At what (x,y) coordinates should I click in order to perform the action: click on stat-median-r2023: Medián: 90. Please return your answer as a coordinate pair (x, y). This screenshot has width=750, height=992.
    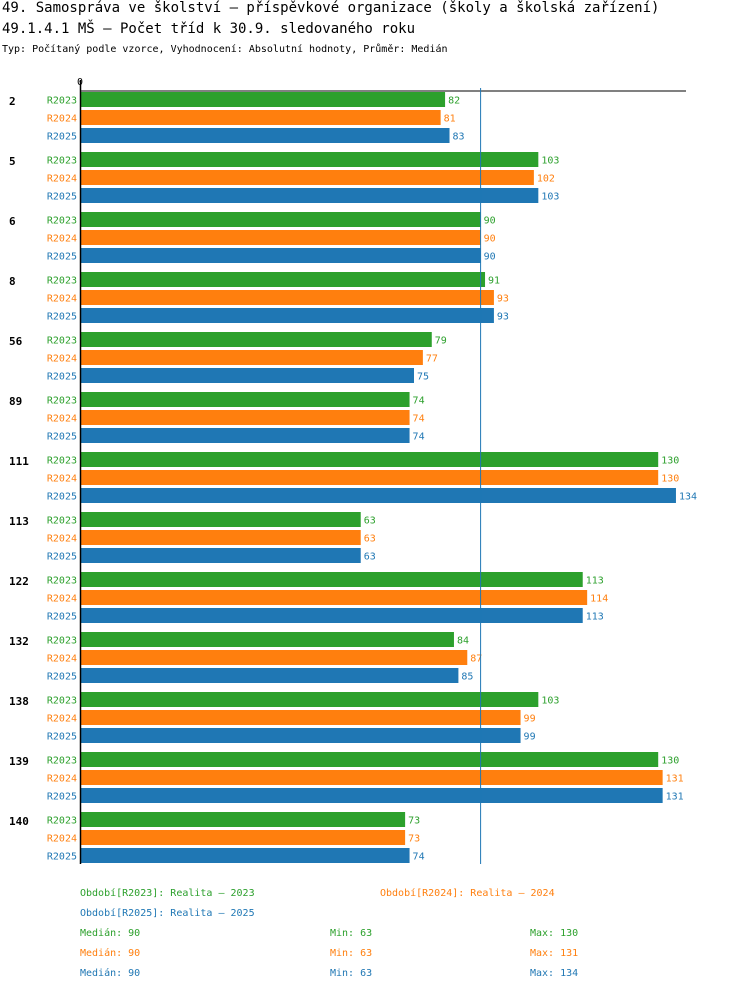
    Looking at the image, I should click on (110, 933).